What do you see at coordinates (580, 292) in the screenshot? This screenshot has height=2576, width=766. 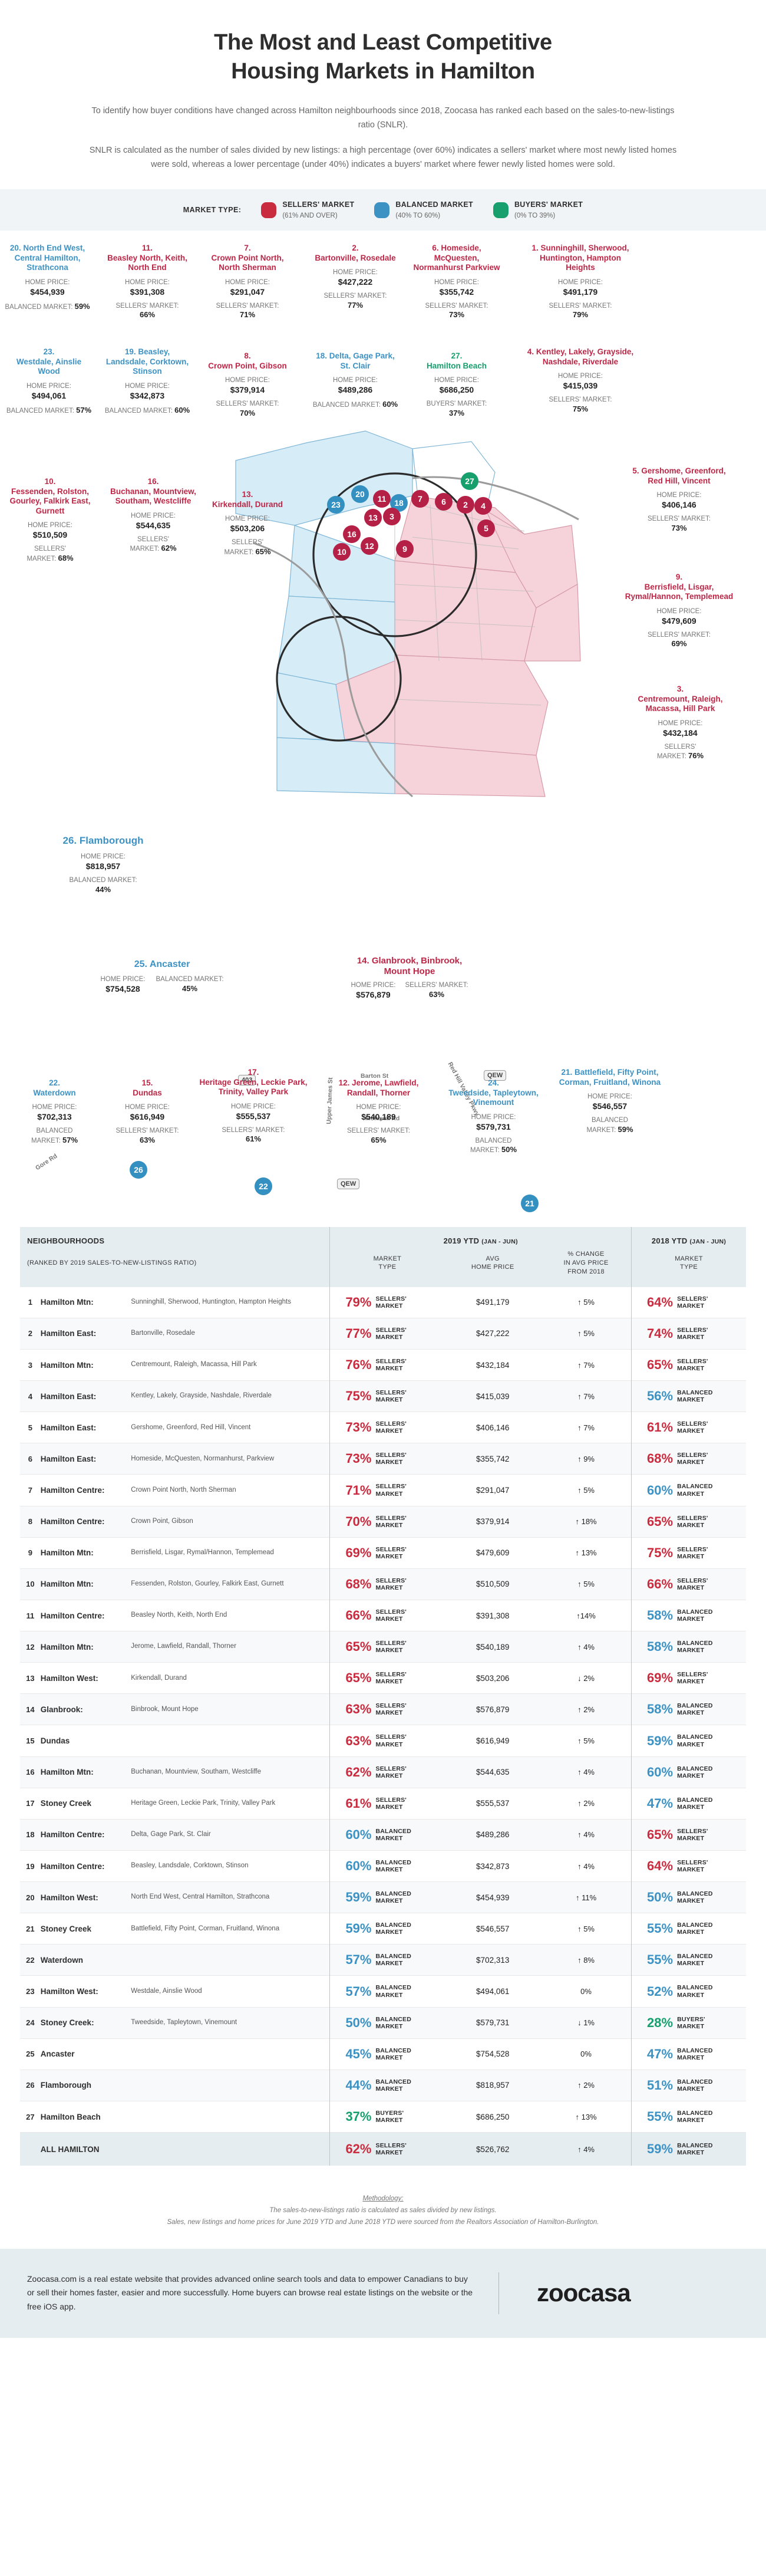 I see `callout-price-1: $491,179` at bounding box center [580, 292].